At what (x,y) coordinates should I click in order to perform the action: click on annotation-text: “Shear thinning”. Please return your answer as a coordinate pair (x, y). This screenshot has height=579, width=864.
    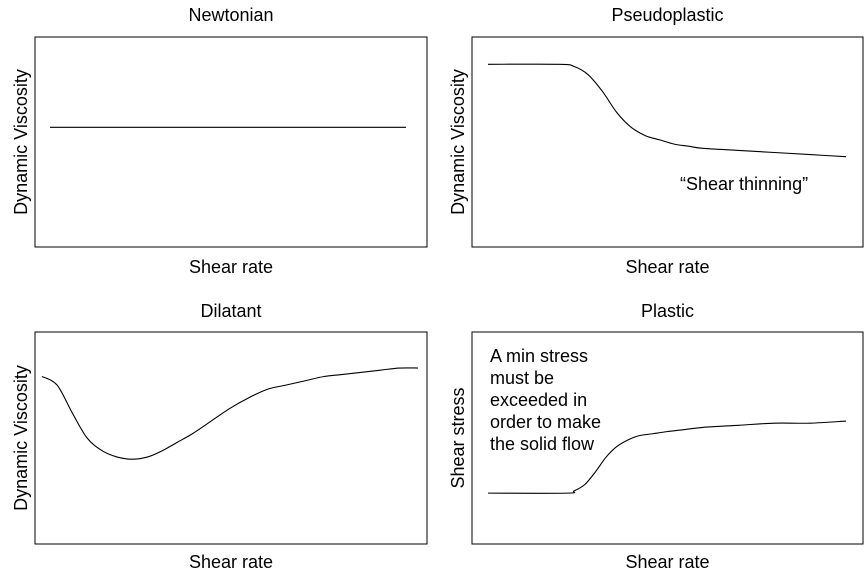
    Looking at the image, I should click on (744, 184).